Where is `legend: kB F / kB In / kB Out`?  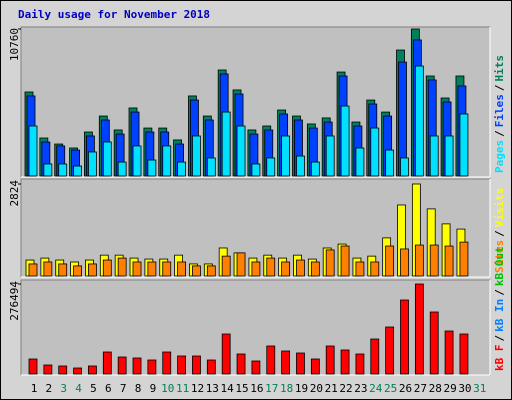
legend: kB F / kB In / kB Out is located at coordinates (499, 308).